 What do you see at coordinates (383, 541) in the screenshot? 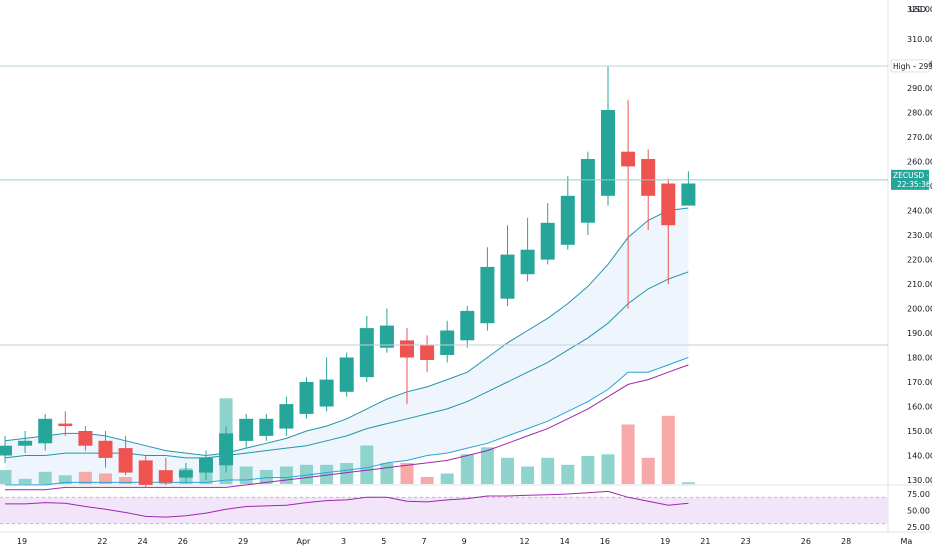
I see `time-tick-label: 5` at bounding box center [383, 541].